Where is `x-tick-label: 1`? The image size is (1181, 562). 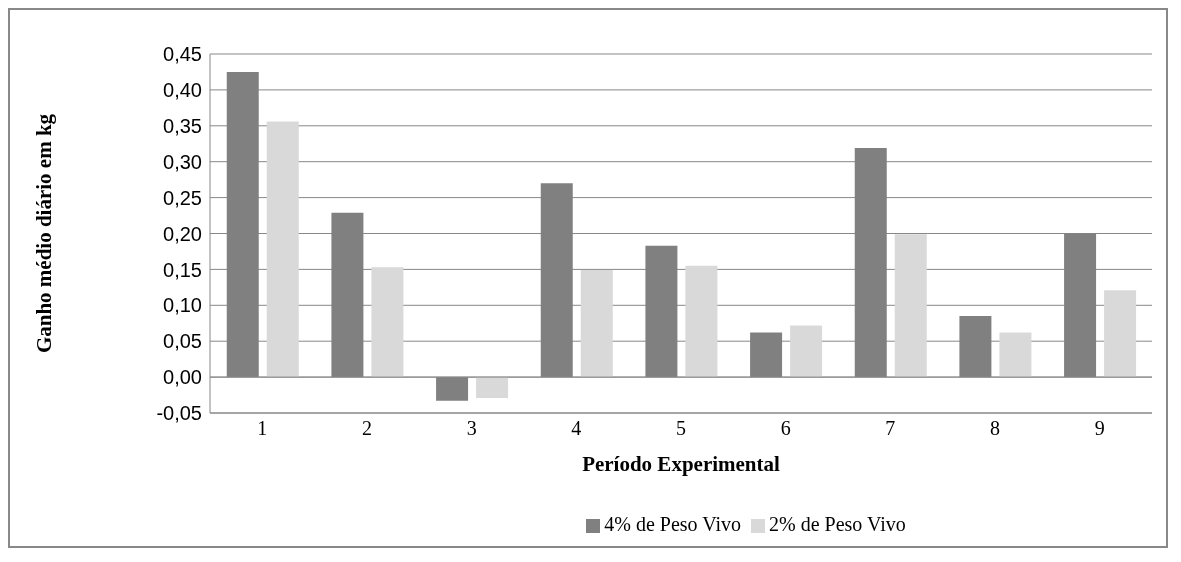 x-tick-label: 1 is located at coordinates (262, 428).